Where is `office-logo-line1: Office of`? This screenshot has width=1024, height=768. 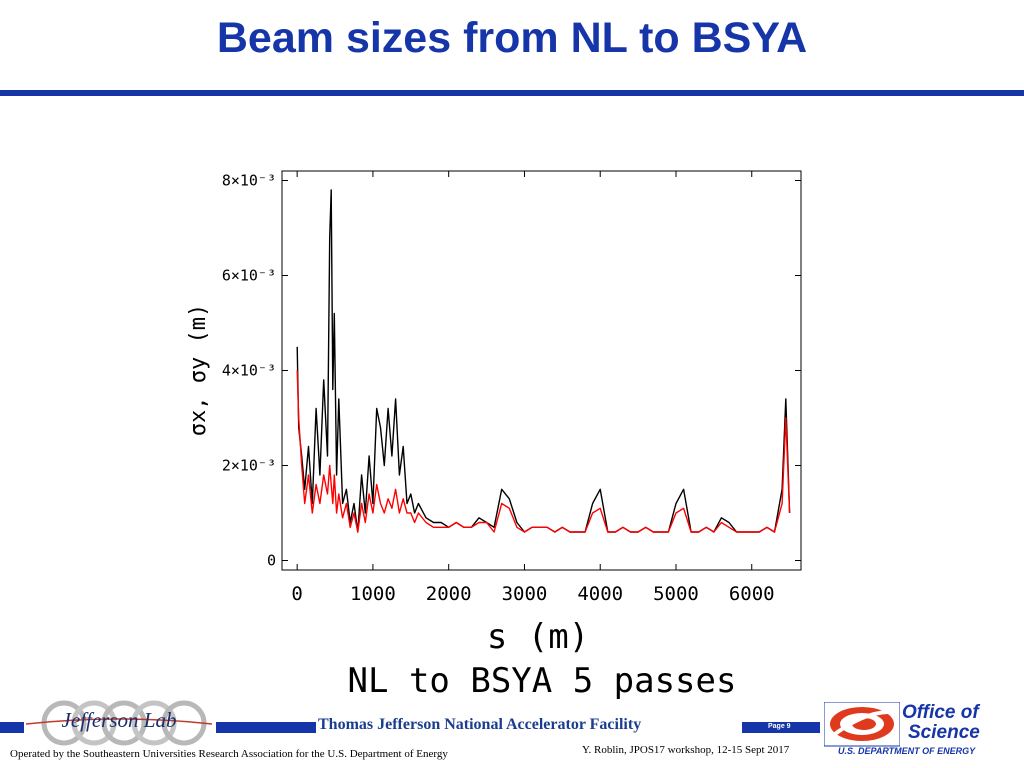
office-logo-line1: Office of is located at coordinates (940, 712).